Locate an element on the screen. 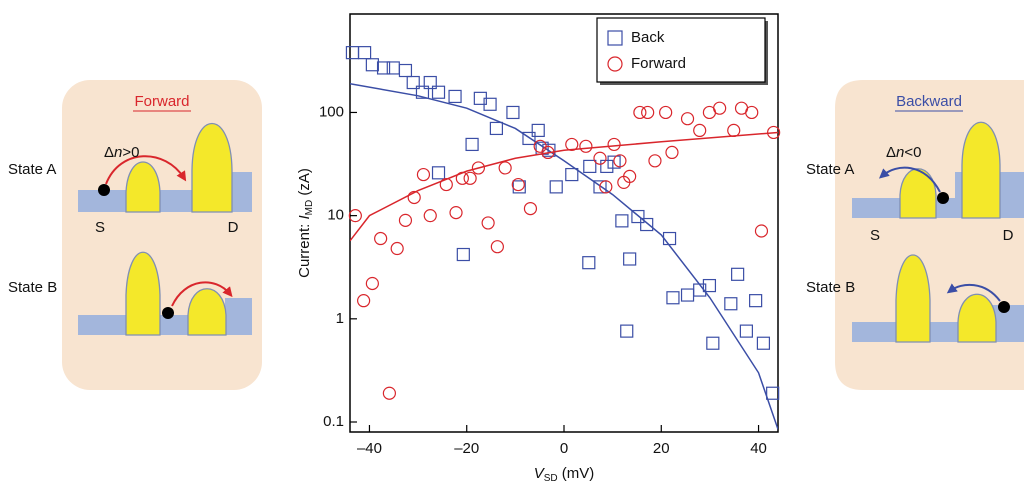 The width and height of the screenshot is (1024, 486). fit-line is located at coordinates (564, 186).